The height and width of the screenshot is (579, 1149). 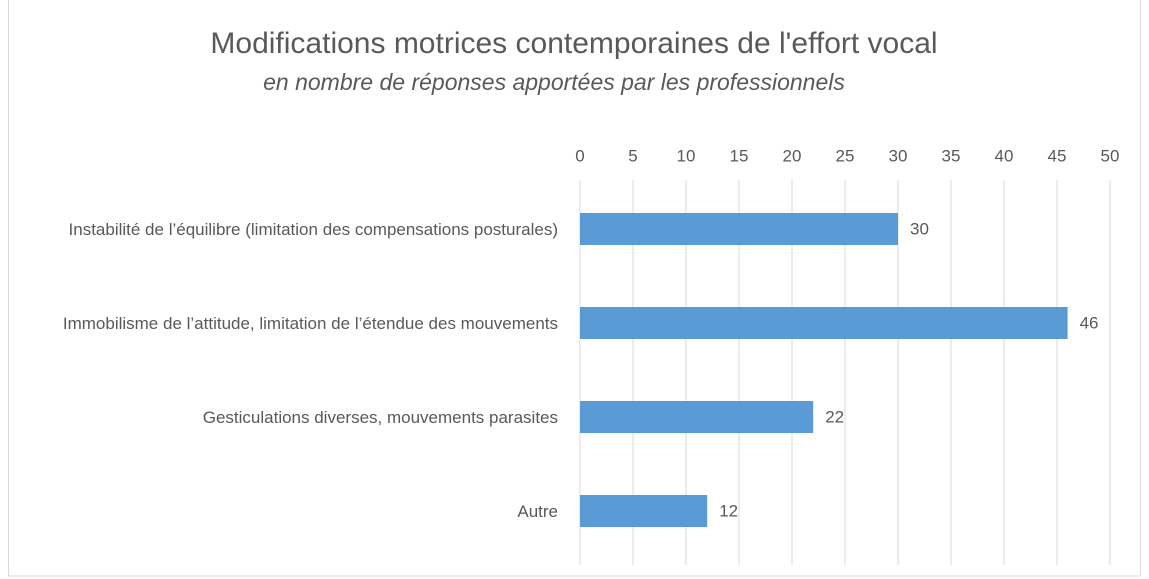 I want to click on x-tick-label: 10, so click(x=686, y=155).